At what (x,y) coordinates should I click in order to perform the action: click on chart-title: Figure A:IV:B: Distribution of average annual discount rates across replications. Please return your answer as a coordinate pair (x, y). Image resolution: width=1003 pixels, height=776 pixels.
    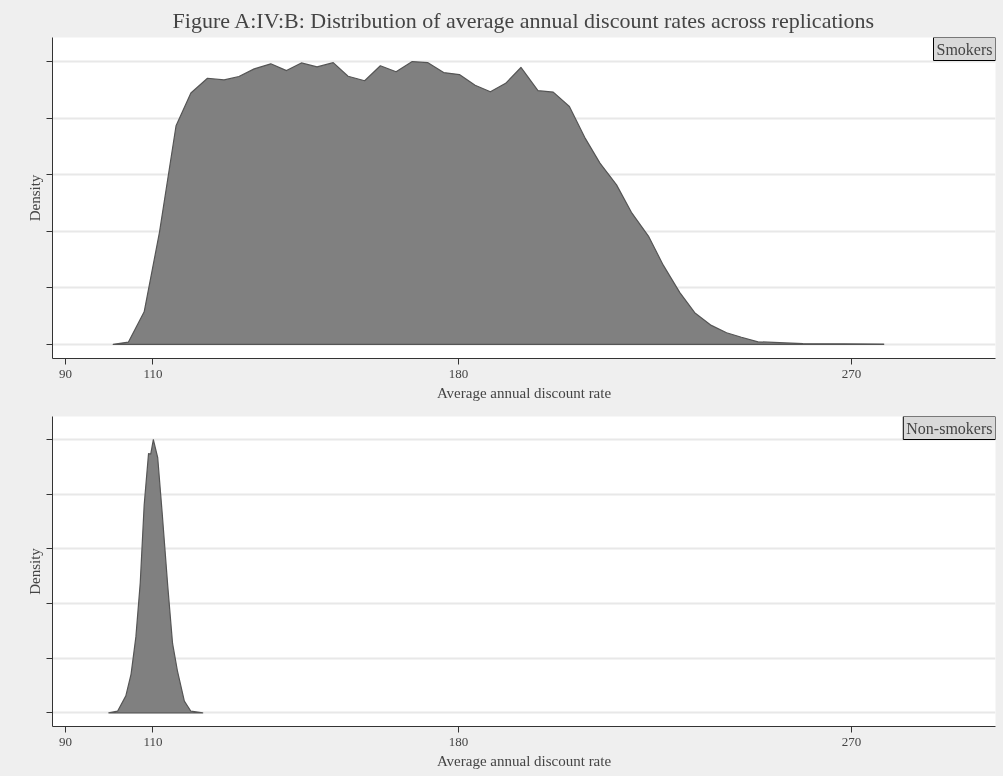
    Looking at the image, I should click on (523, 20).